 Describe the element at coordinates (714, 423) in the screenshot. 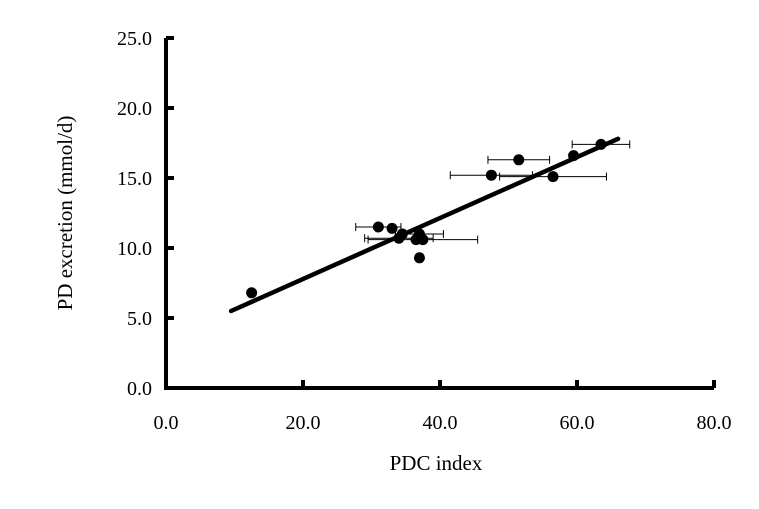

I see `x-tick-label: 80.0` at that location.